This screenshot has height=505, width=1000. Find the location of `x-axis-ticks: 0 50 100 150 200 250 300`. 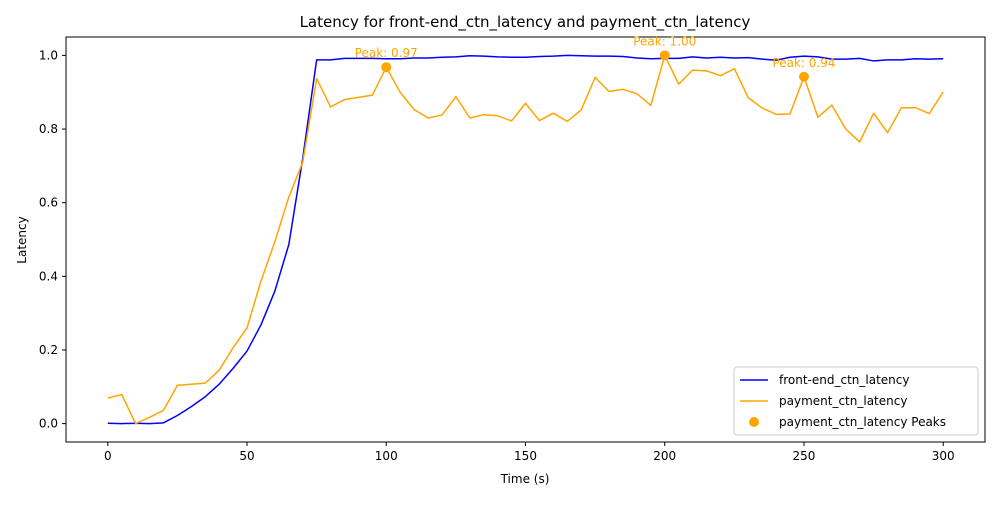

x-axis-ticks: 0 50 100 150 200 250 300 is located at coordinates (529, 452).